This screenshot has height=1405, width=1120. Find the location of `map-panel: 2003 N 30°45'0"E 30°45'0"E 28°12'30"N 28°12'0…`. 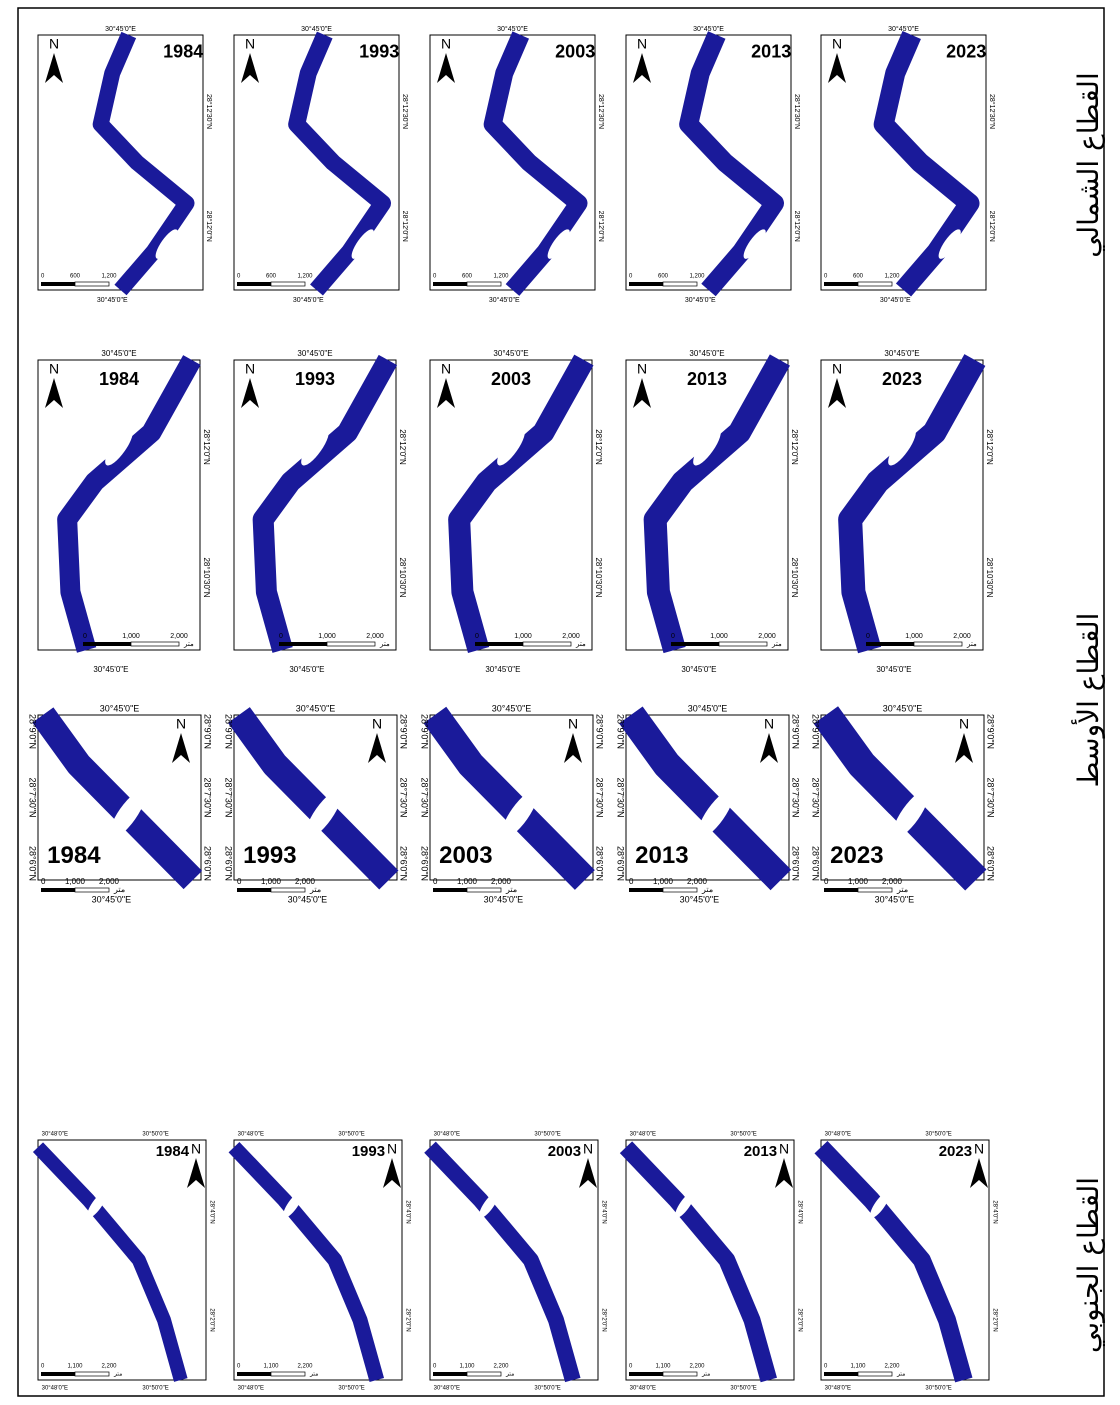

map-panel: 2003 N 30°45'0"E 30°45'0"E 28°12'30"N 28°12'0… is located at coordinates (517, 164).